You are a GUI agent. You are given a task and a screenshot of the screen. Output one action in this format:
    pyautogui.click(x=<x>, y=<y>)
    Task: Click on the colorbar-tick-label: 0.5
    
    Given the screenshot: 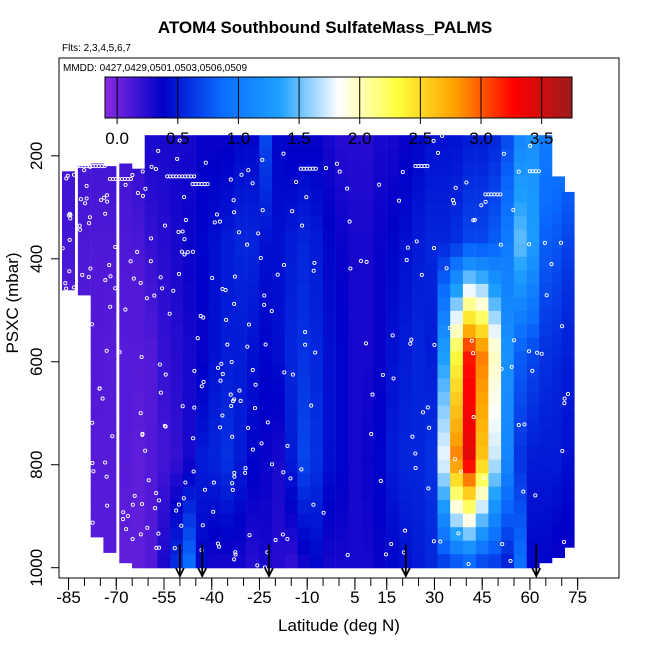 What is the action you would take?
    pyautogui.click(x=178, y=138)
    